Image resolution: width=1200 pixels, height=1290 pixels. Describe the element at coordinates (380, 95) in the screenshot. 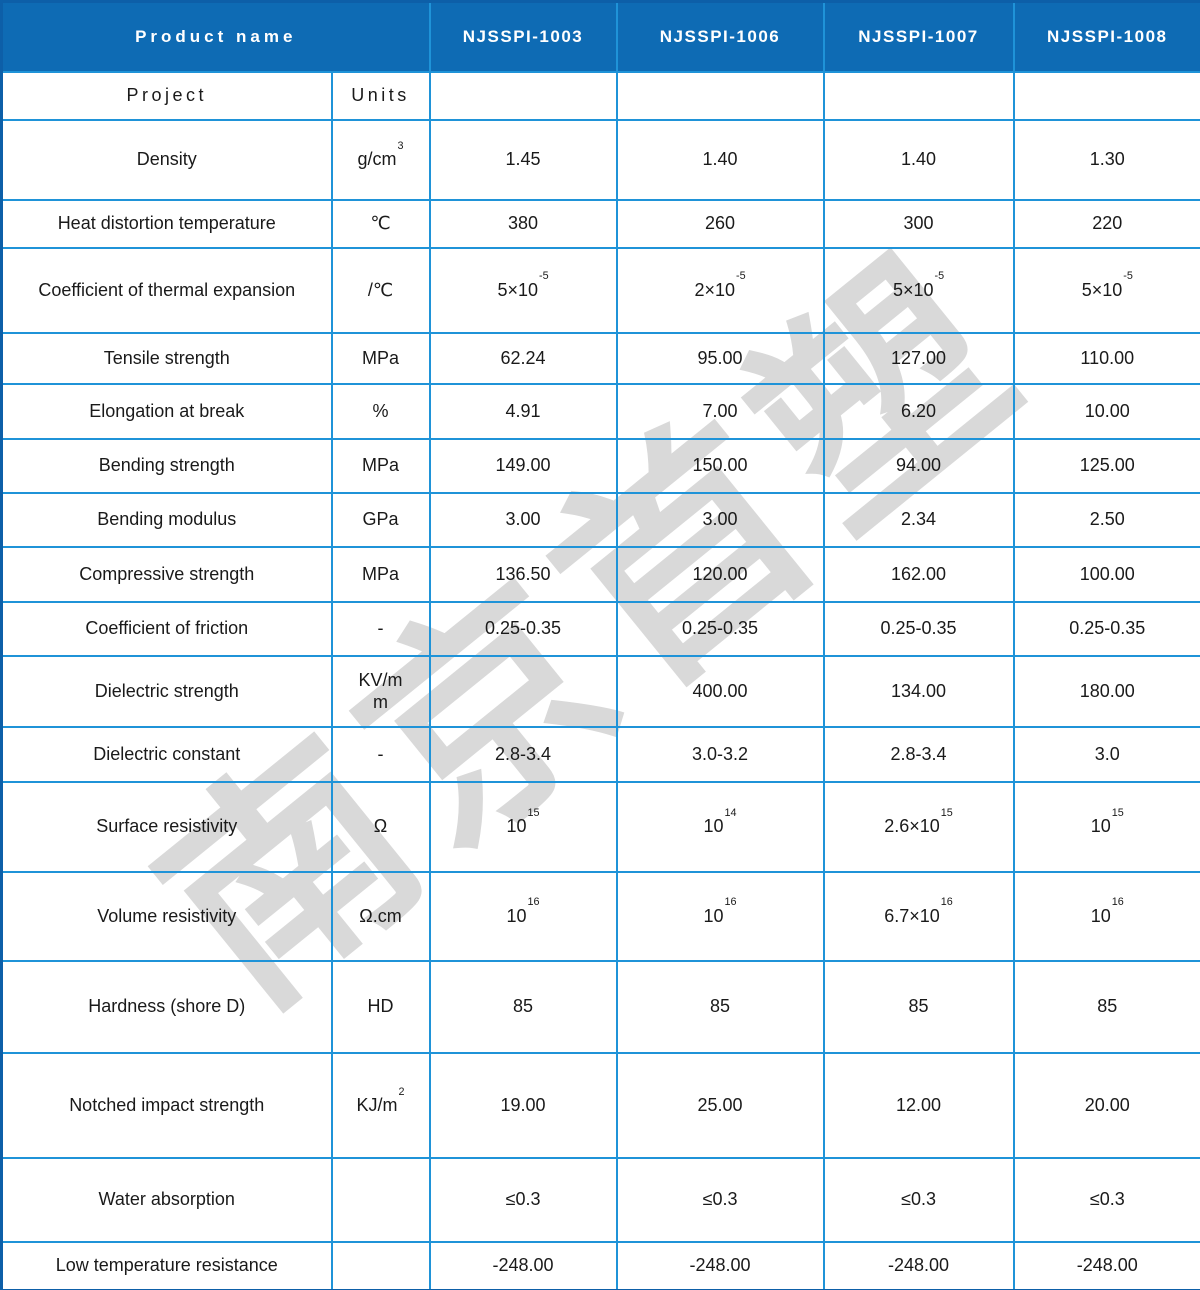

I see `units-label: Units` at that location.